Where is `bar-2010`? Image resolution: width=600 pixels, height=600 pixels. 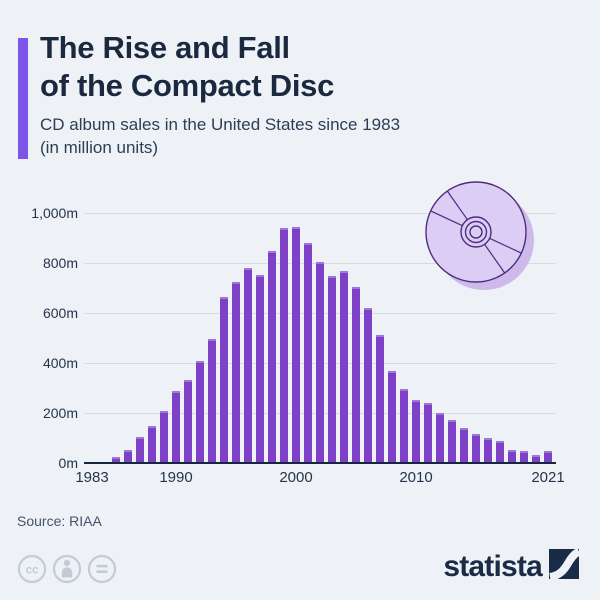
bar-2010 is located at coordinates (416, 431).